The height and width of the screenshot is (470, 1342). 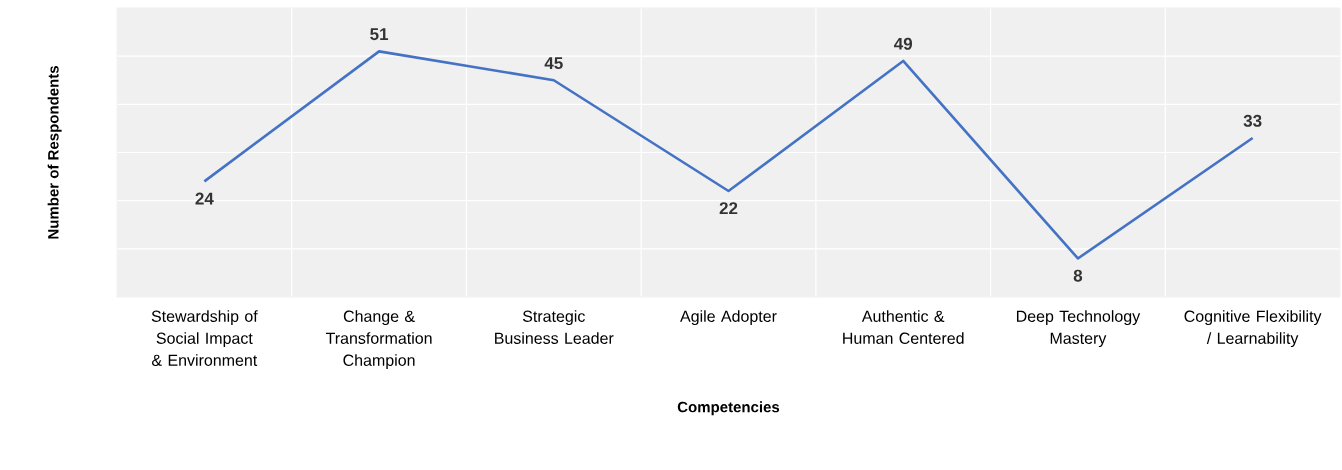 What do you see at coordinates (1252, 120) in the screenshot?
I see `data-label: 33` at bounding box center [1252, 120].